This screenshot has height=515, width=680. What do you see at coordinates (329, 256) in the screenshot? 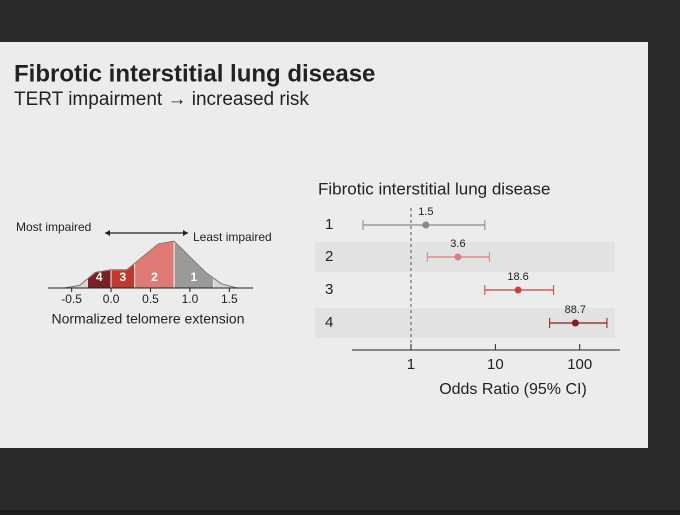
I see `row-label: 2` at bounding box center [329, 256].